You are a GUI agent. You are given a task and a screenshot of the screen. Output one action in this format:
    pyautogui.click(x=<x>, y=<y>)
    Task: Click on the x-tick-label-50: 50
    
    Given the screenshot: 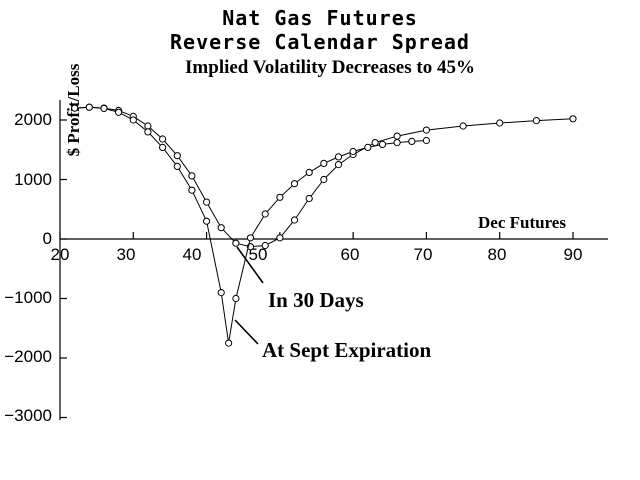 What is the action you would take?
    pyautogui.click(x=258, y=254)
    